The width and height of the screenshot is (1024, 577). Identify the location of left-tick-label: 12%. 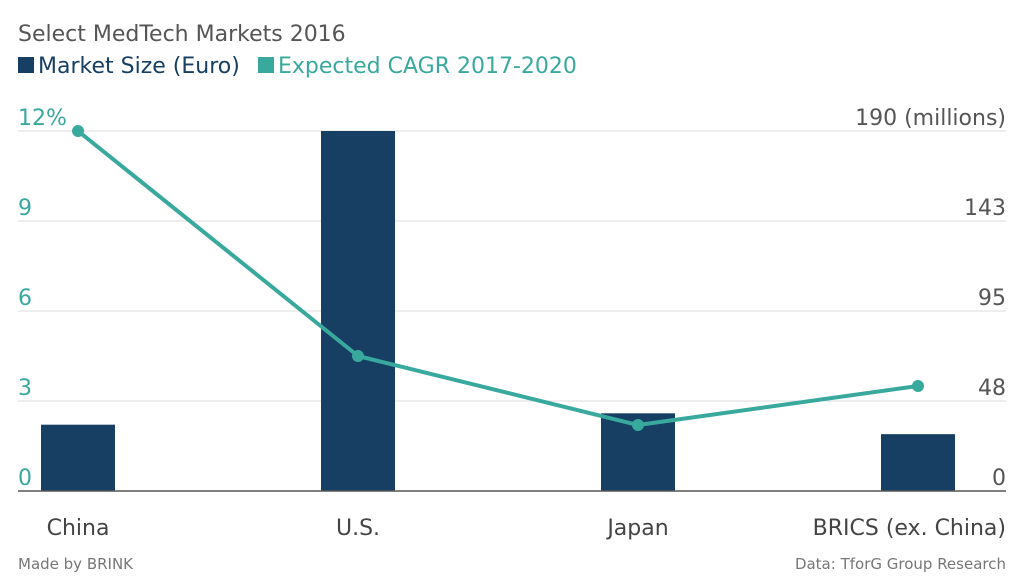
(42, 118).